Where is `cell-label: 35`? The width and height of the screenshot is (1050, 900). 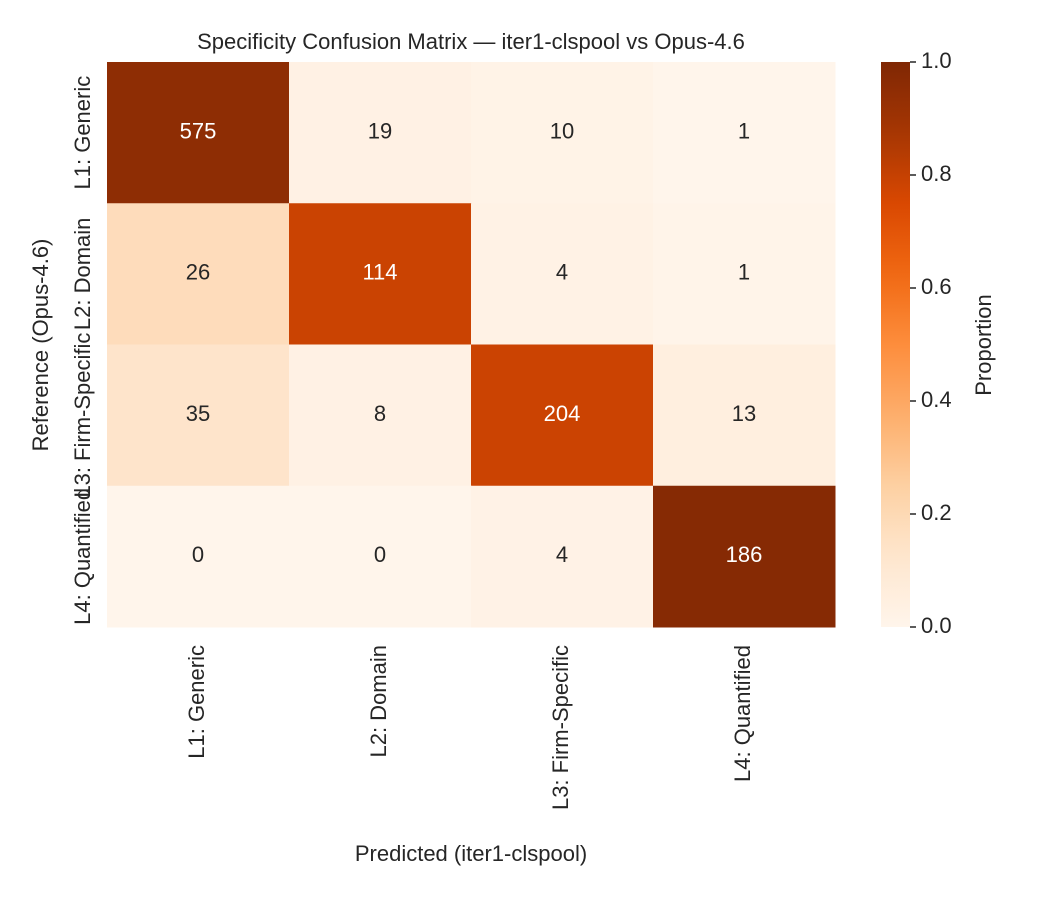 cell-label: 35 is located at coordinates (198, 413).